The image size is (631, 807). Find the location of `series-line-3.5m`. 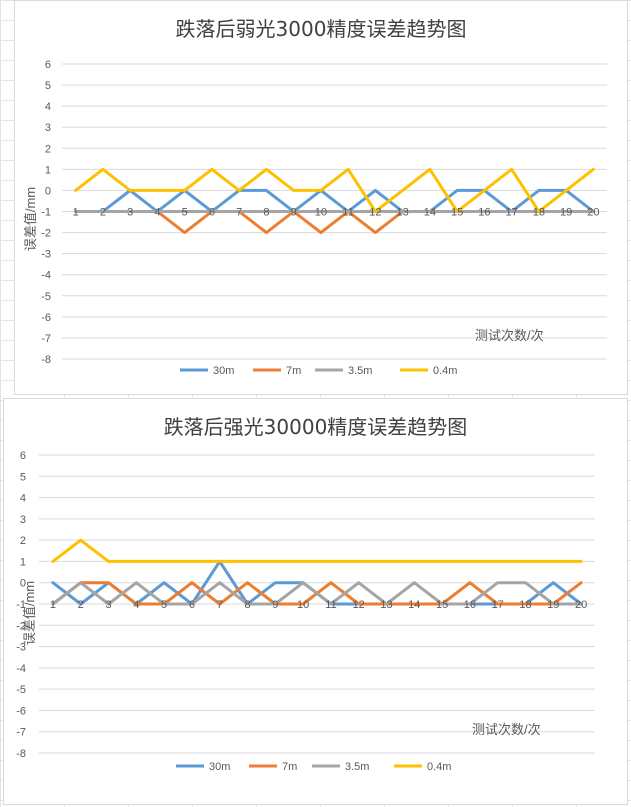

series-line-3.5m is located at coordinates (317, 593).